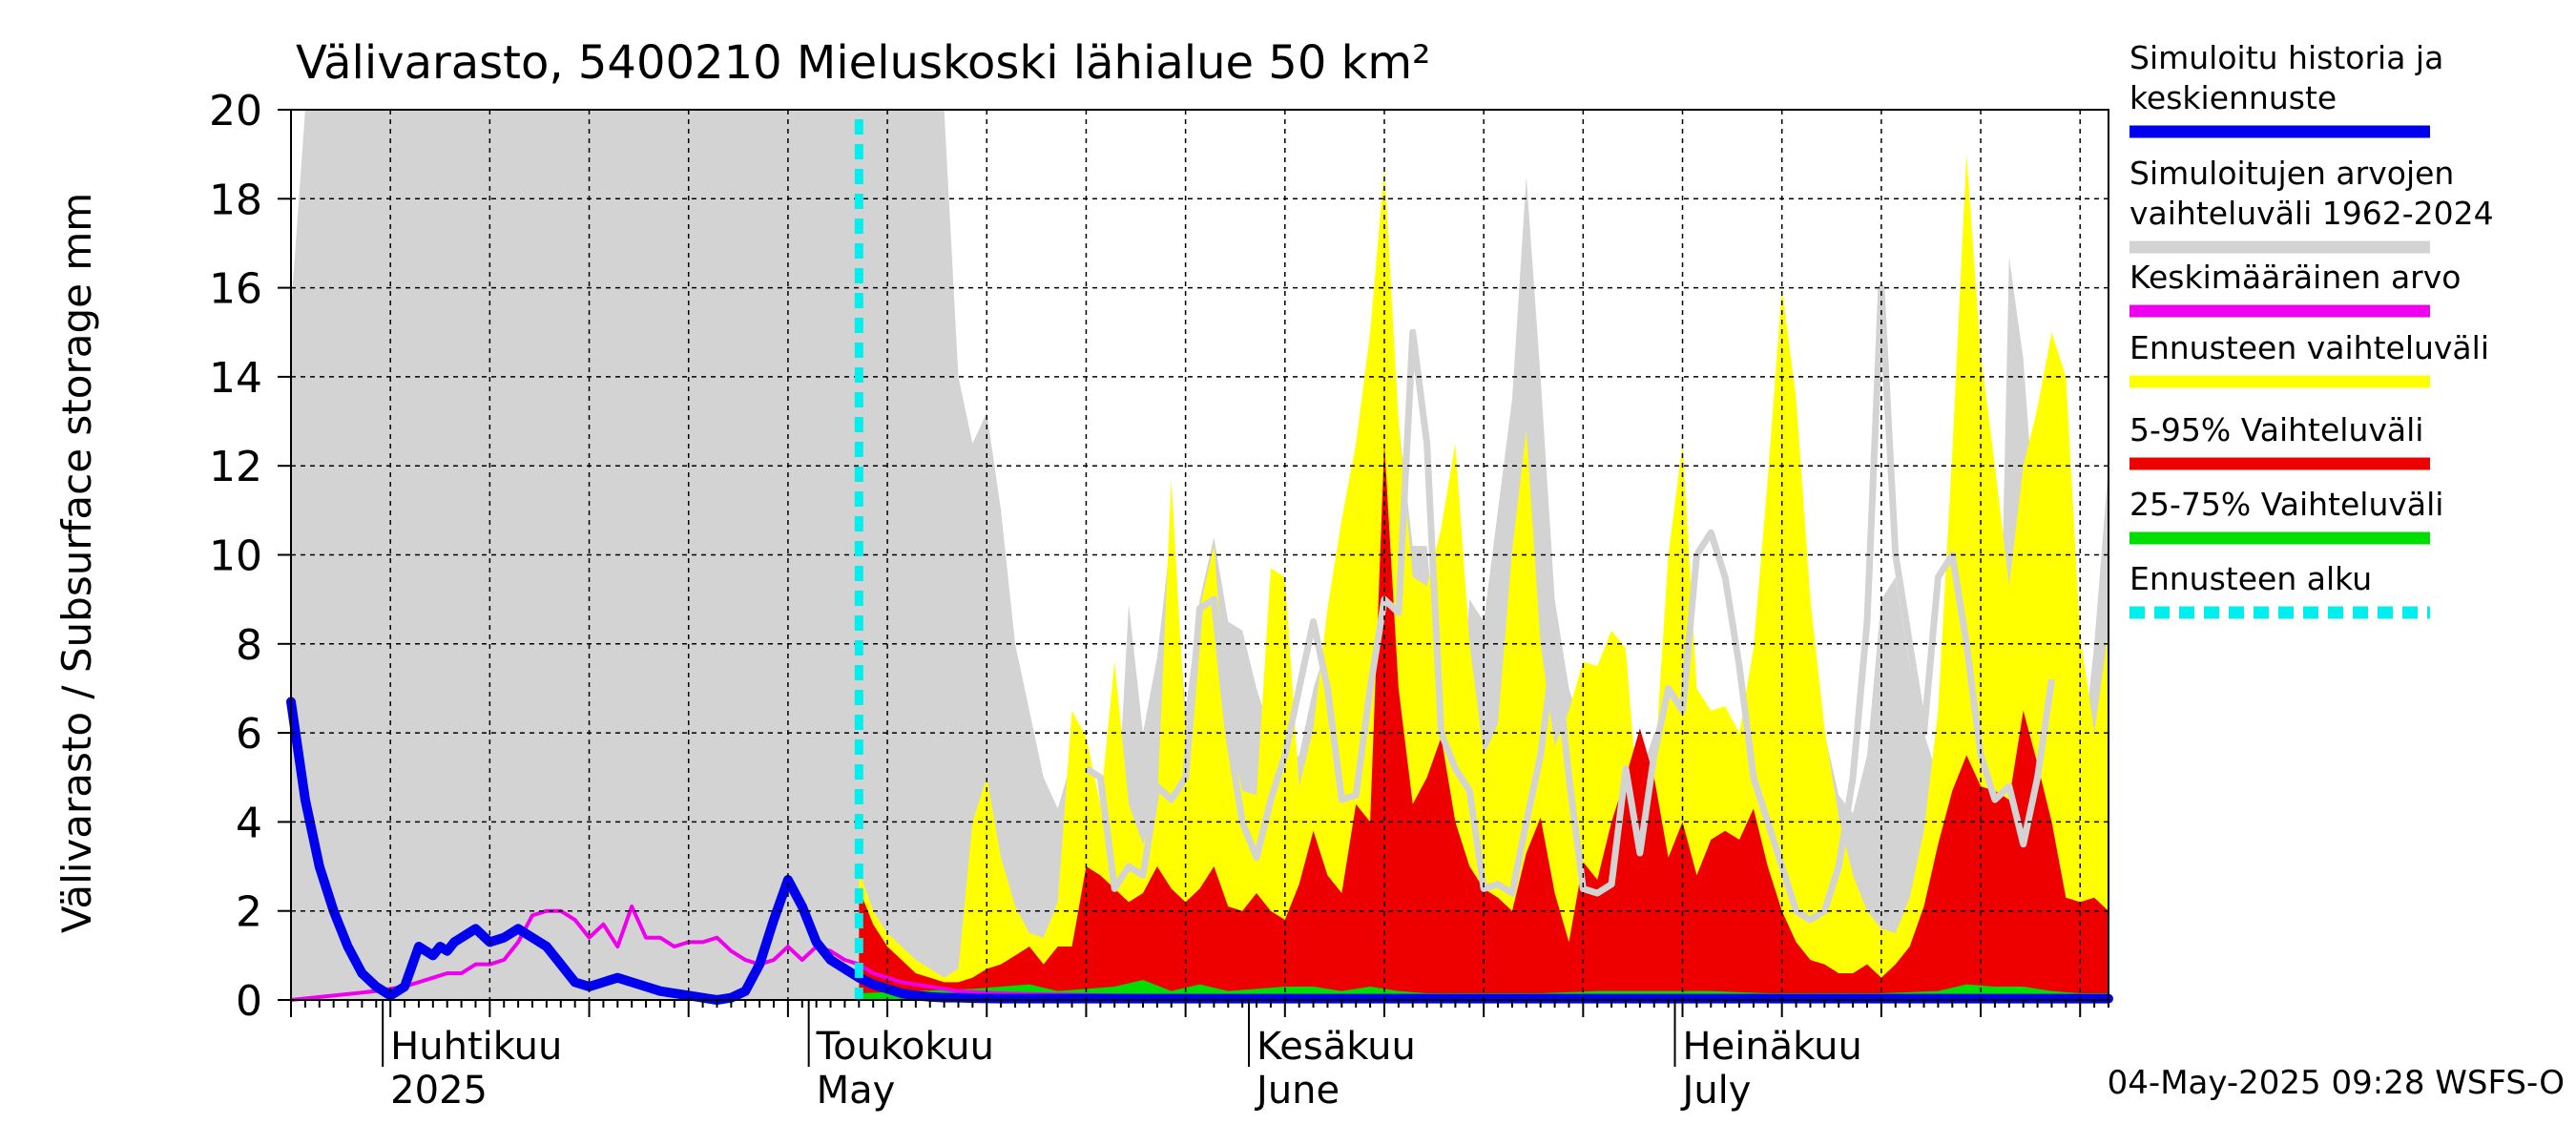  I want to click on y-tick-label: 6, so click(249, 734).